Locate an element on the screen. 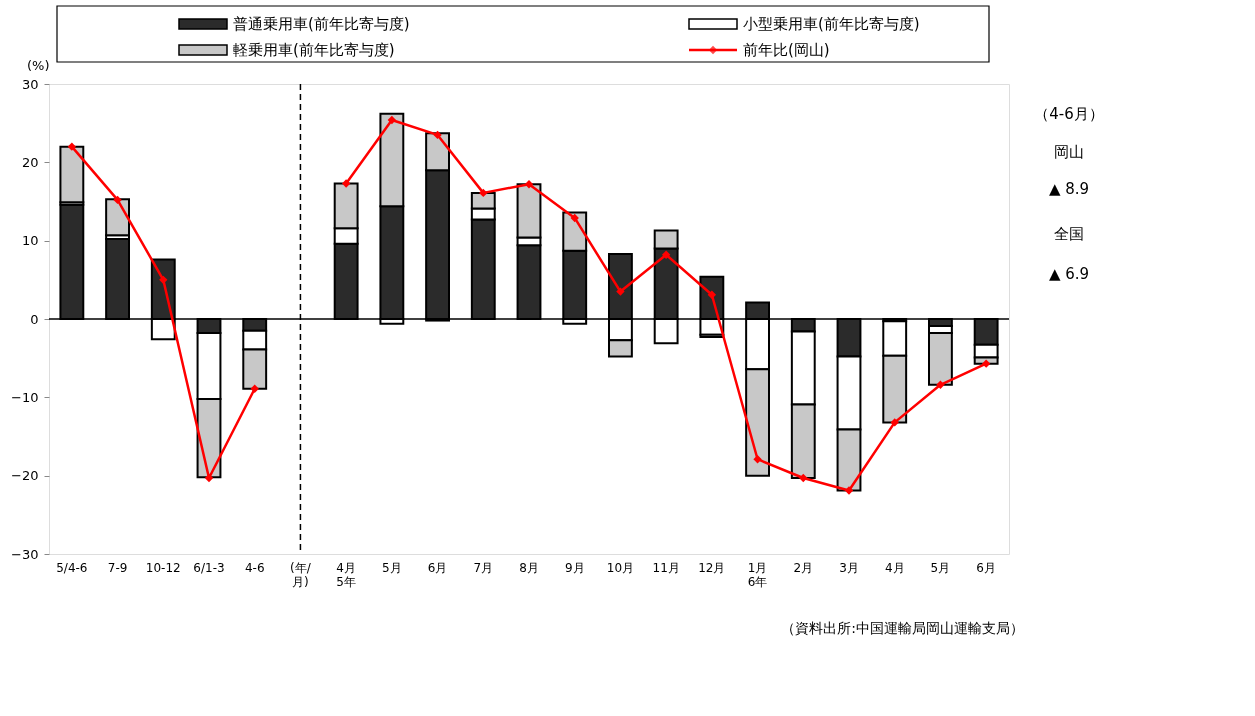 Image resolution: width=1255 pixels, height=716 pixels. x-tick-label: 8月 is located at coordinates (529, 567).